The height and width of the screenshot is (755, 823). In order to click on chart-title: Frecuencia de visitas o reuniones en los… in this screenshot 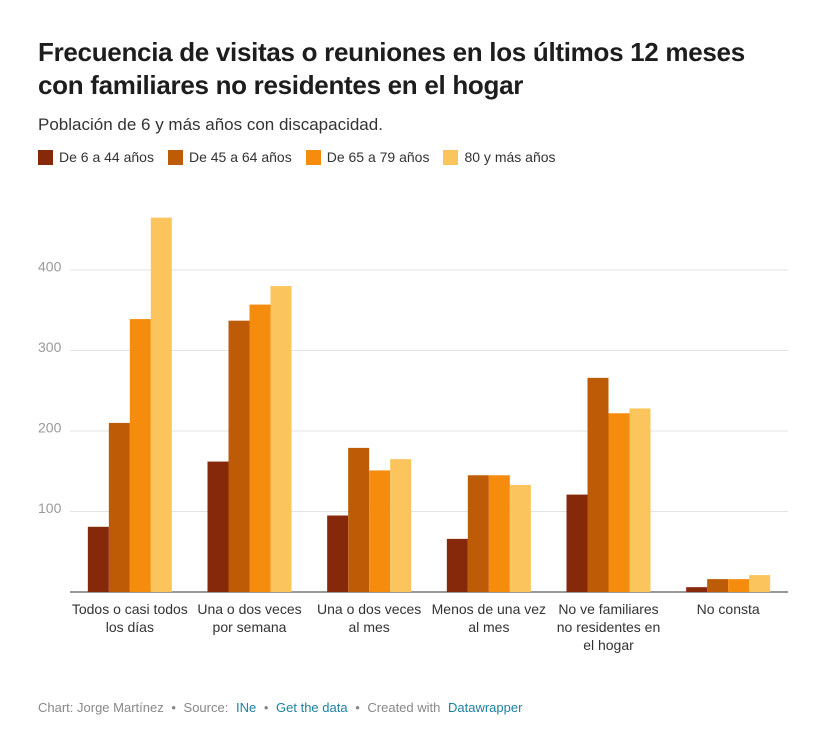, I will do `click(391, 68)`.